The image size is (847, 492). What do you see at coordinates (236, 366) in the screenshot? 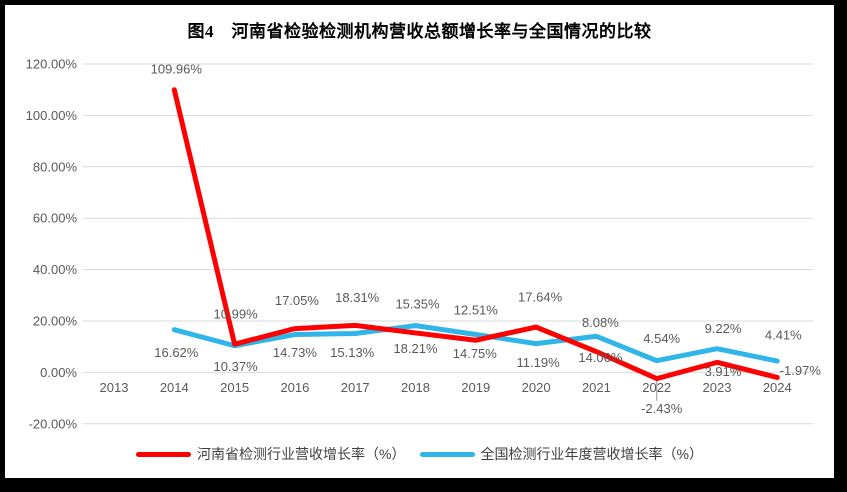
I see `data-label: 10.37%` at bounding box center [236, 366].